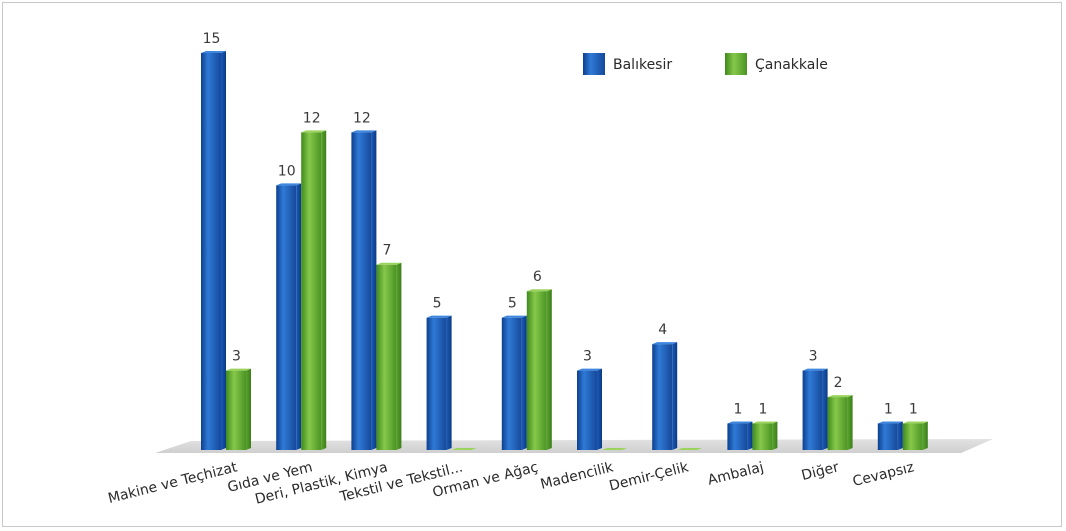 This screenshot has width=1066, height=531. What do you see at coordinates (737, 410) in the screenshot?
I see `data-label-balikesir-ambalaj: 1` at bounding box center [737, 410].